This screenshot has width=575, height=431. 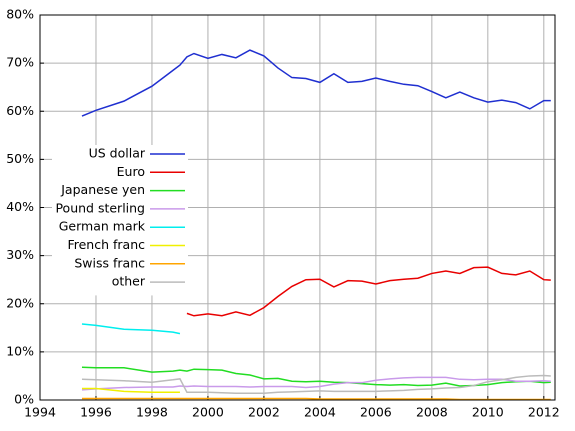 What do you see at coordinates (20, 14) in the screenshot?
I see `y-tick-label: 80%` at bounding box center [20, 14].